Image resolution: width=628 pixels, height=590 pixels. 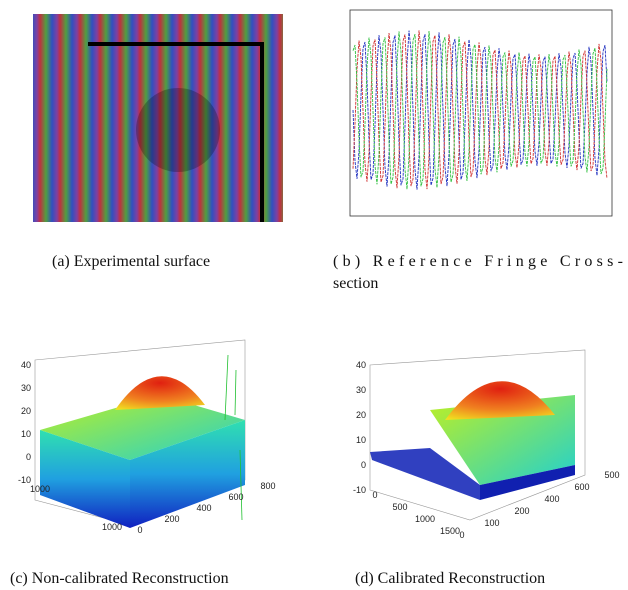 I want to click on sphere-shadow, so click(x=178, y=130).